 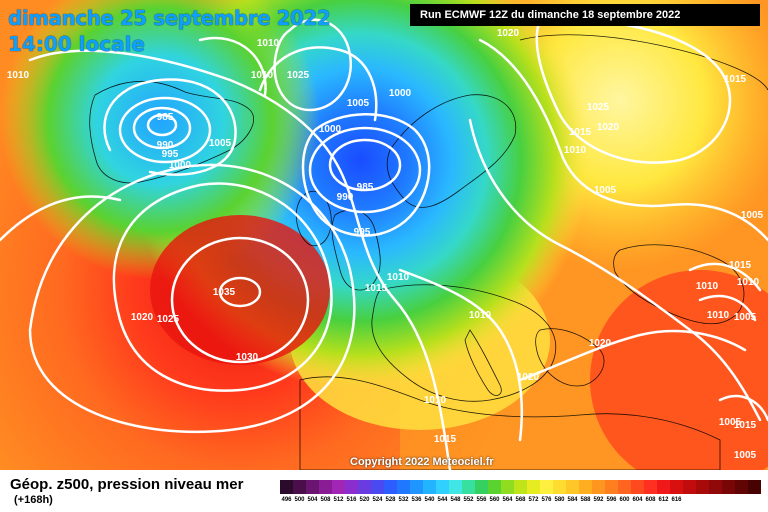 What do you see at coordinates (494, 500) in the screenshot?
I see `scale-tick-label: 560` at bounding box center [494, 500].